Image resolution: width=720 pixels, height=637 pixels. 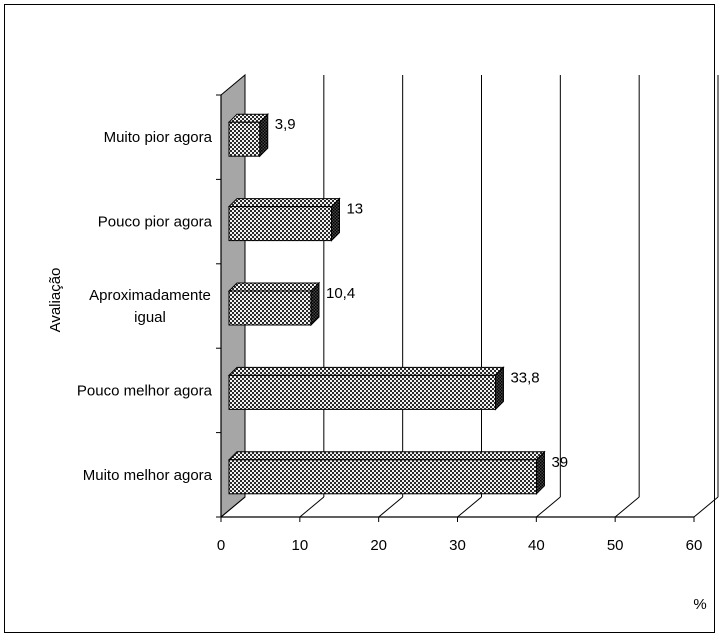 What do you see at coordinates (340, 293) in the screenshot?
I see `data-label: 10,4` at bounding box center [340, 293].